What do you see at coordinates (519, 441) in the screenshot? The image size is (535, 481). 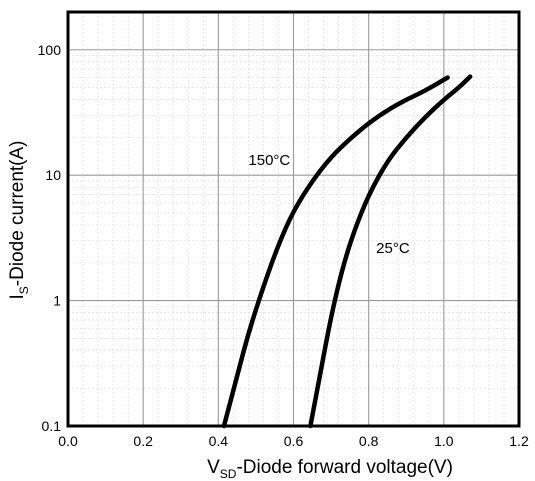 I see `x-tick-label: 1.2` at bounding box center [519, 441].